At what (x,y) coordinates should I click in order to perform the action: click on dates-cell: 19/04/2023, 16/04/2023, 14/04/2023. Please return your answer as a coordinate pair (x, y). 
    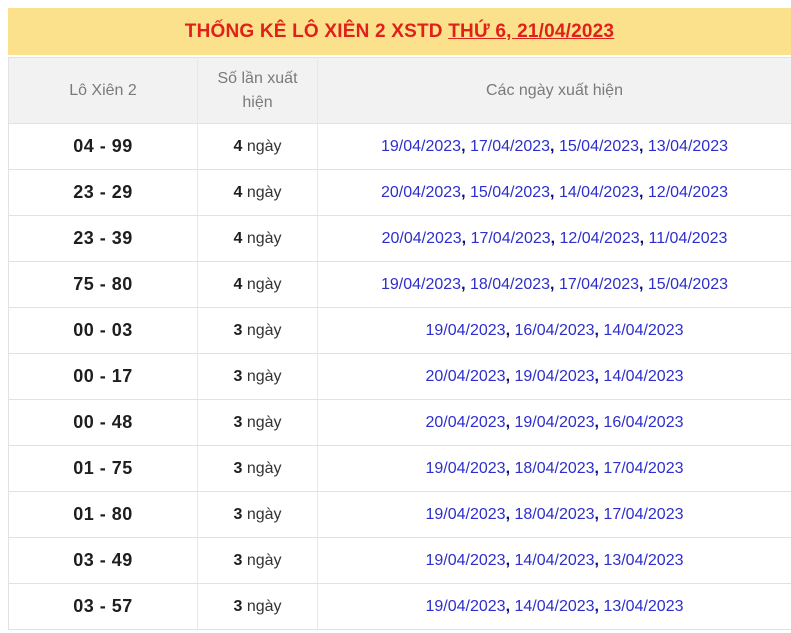
    Looking at the image, I should click on (554, 330).